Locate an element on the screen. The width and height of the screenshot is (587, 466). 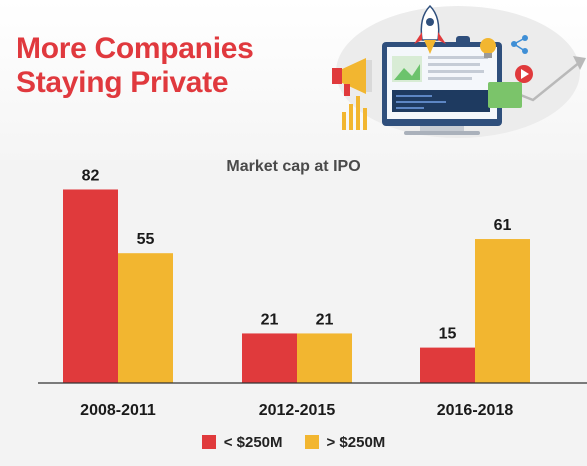
marketing-illustration is located at coordinates (459, 71).